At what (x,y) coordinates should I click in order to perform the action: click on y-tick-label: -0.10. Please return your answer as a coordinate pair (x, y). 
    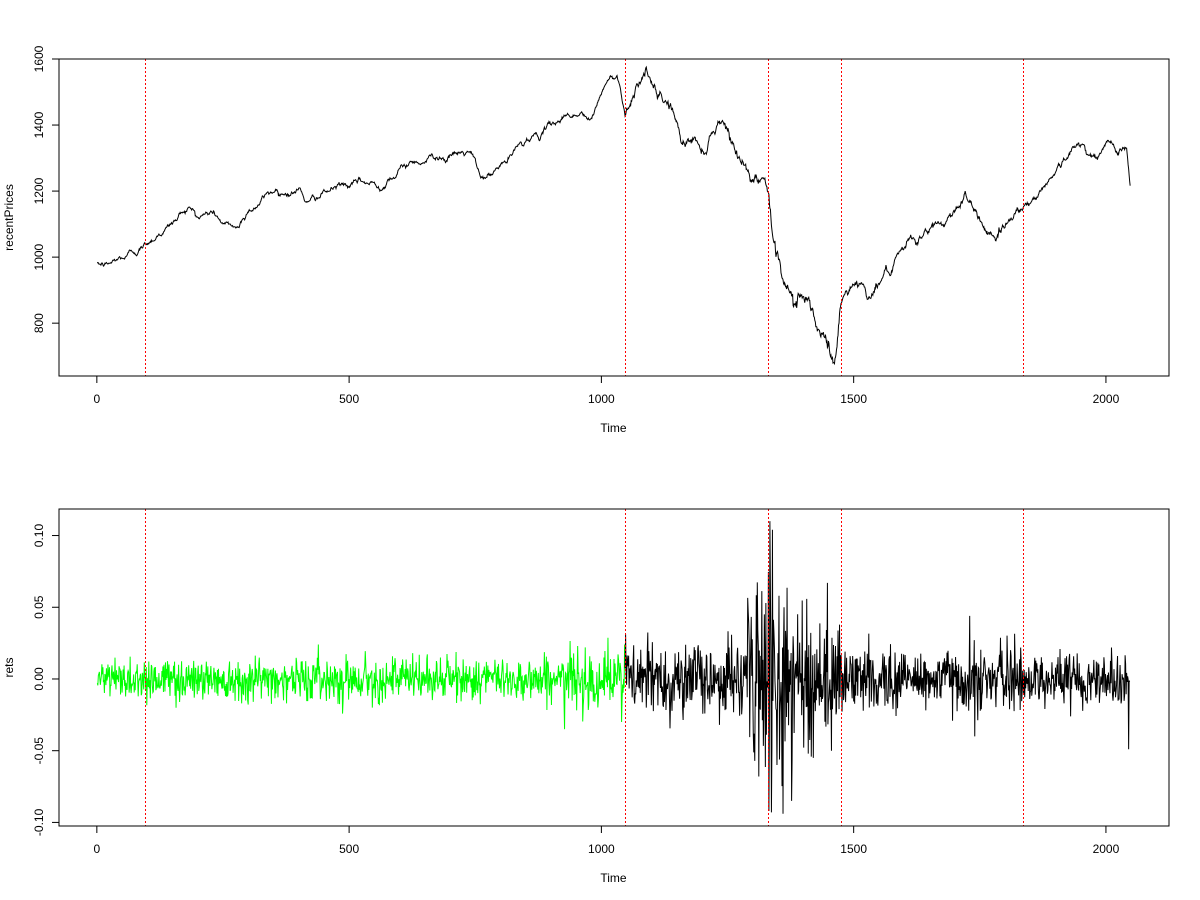
    Looking at the image, I should click on (39, 822).